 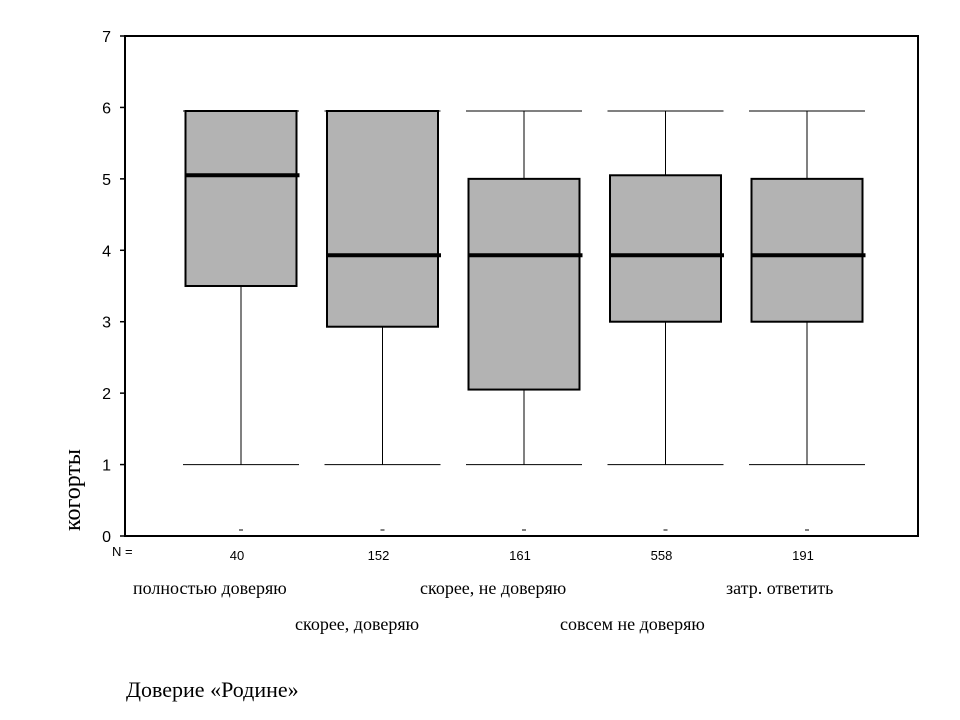 I want to click on n-label: N =, so click(x=122, y=551).